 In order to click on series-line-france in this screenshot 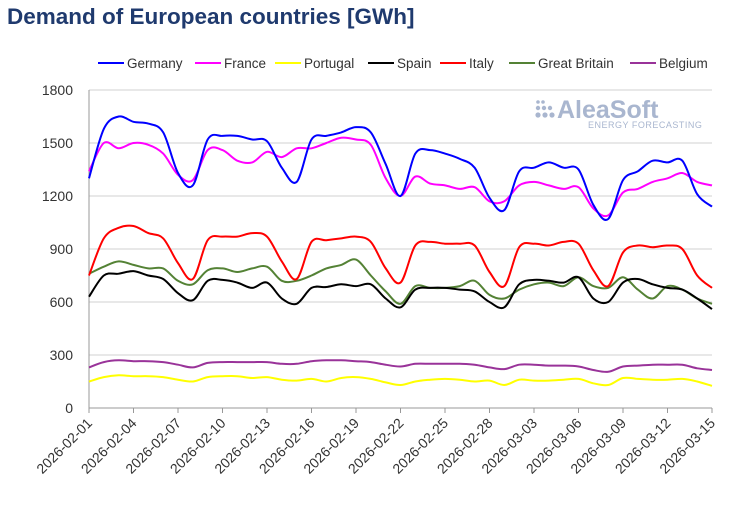, I will do `click(400, 177)`.